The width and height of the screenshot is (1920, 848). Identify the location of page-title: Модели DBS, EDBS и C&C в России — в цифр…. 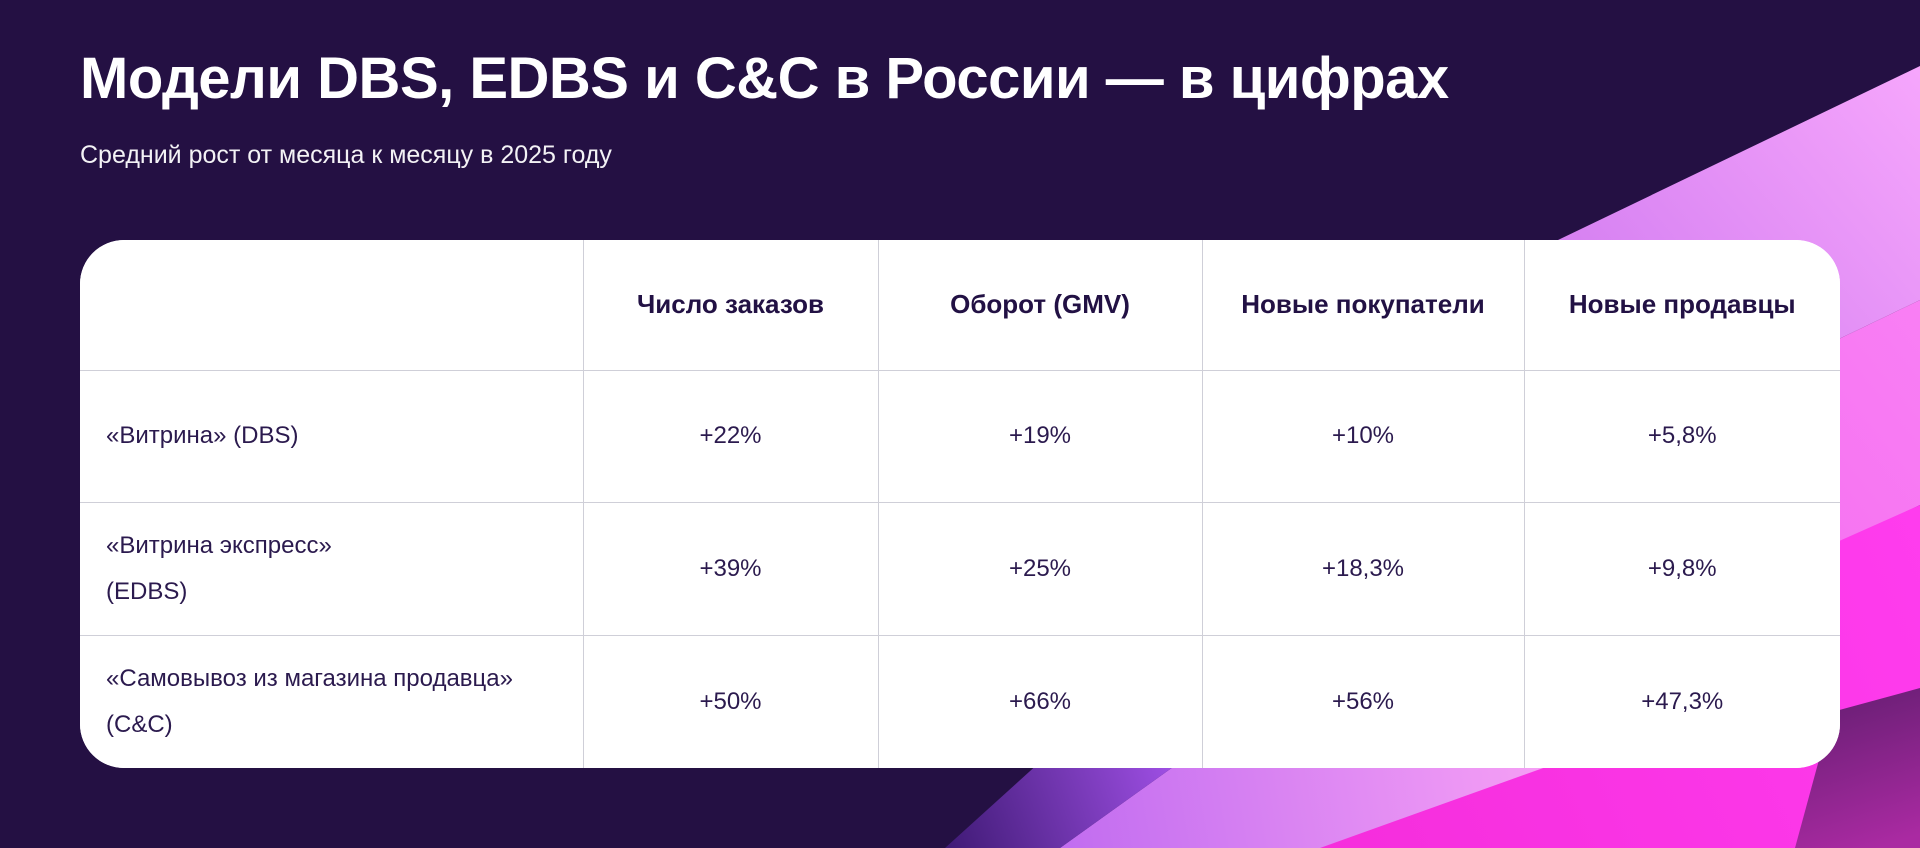
(764, 78).